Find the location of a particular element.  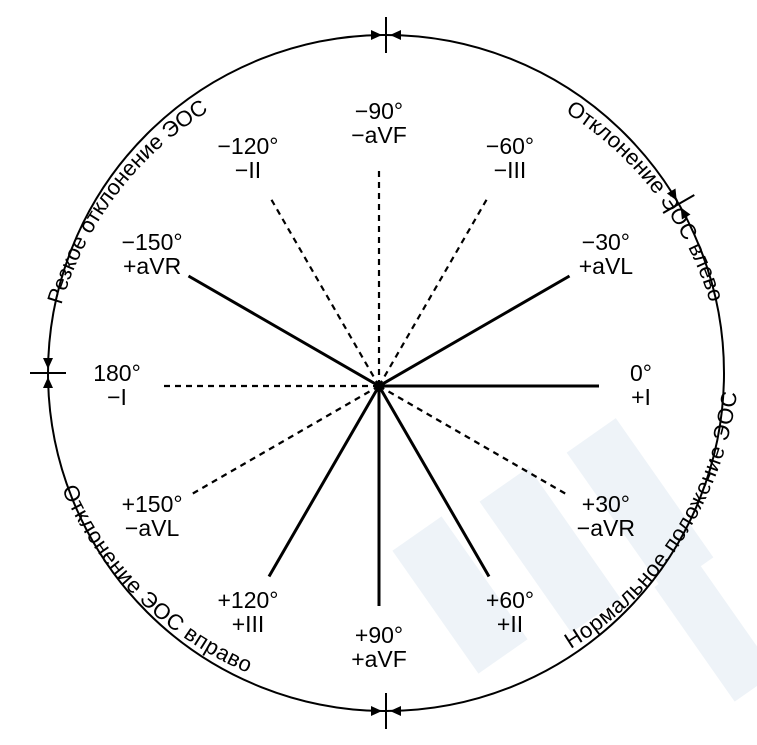

boundary-tick-left is located at coordinates (48, 373).